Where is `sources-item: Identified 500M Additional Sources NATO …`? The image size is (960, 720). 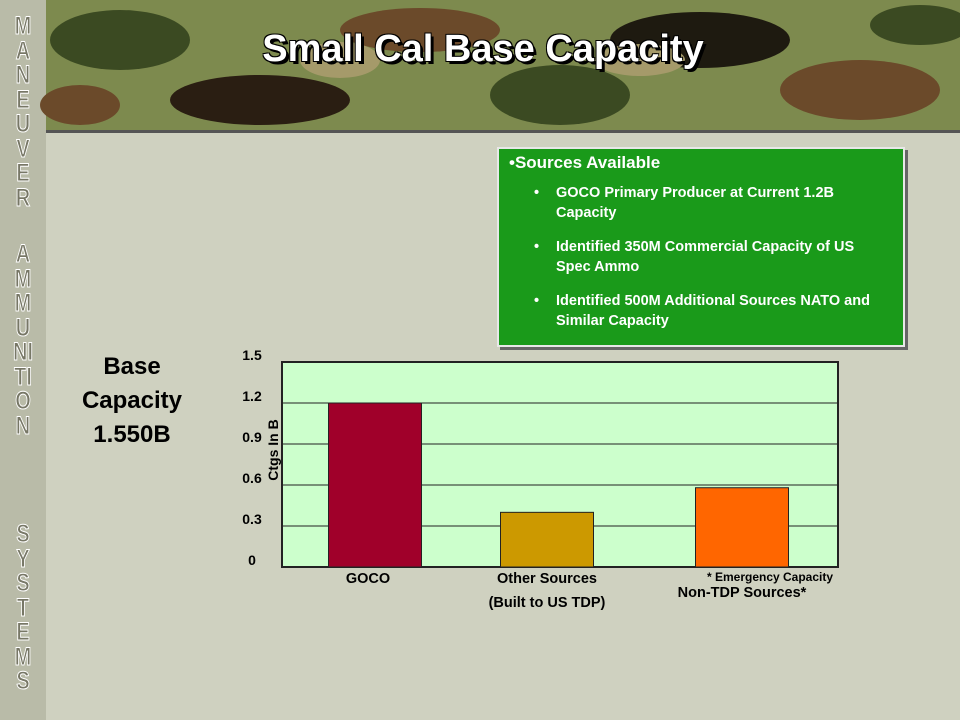
sources-item: Identified 500M Additional Sources NATO … is located at coordinates (710, 311).